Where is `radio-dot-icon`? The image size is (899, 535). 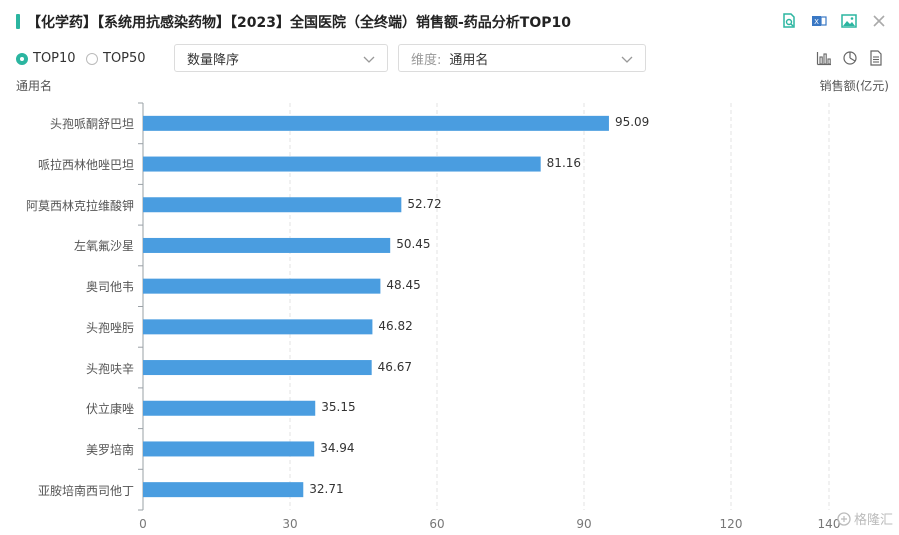 radio-dot-icon is located at coordinates (92, 58).